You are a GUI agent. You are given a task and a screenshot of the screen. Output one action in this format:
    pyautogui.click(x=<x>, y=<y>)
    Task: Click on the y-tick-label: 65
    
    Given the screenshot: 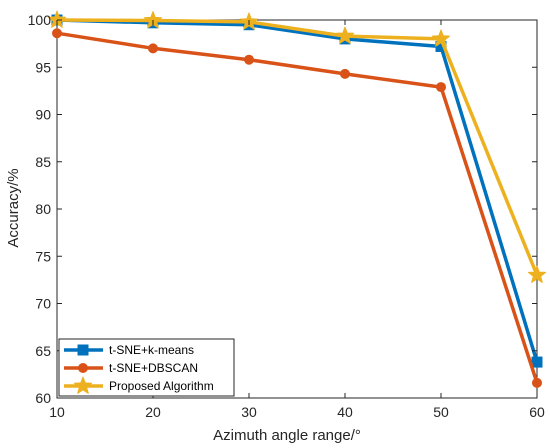 What is the action you would take?
    pyautogui.click(x=43, y=351)
    